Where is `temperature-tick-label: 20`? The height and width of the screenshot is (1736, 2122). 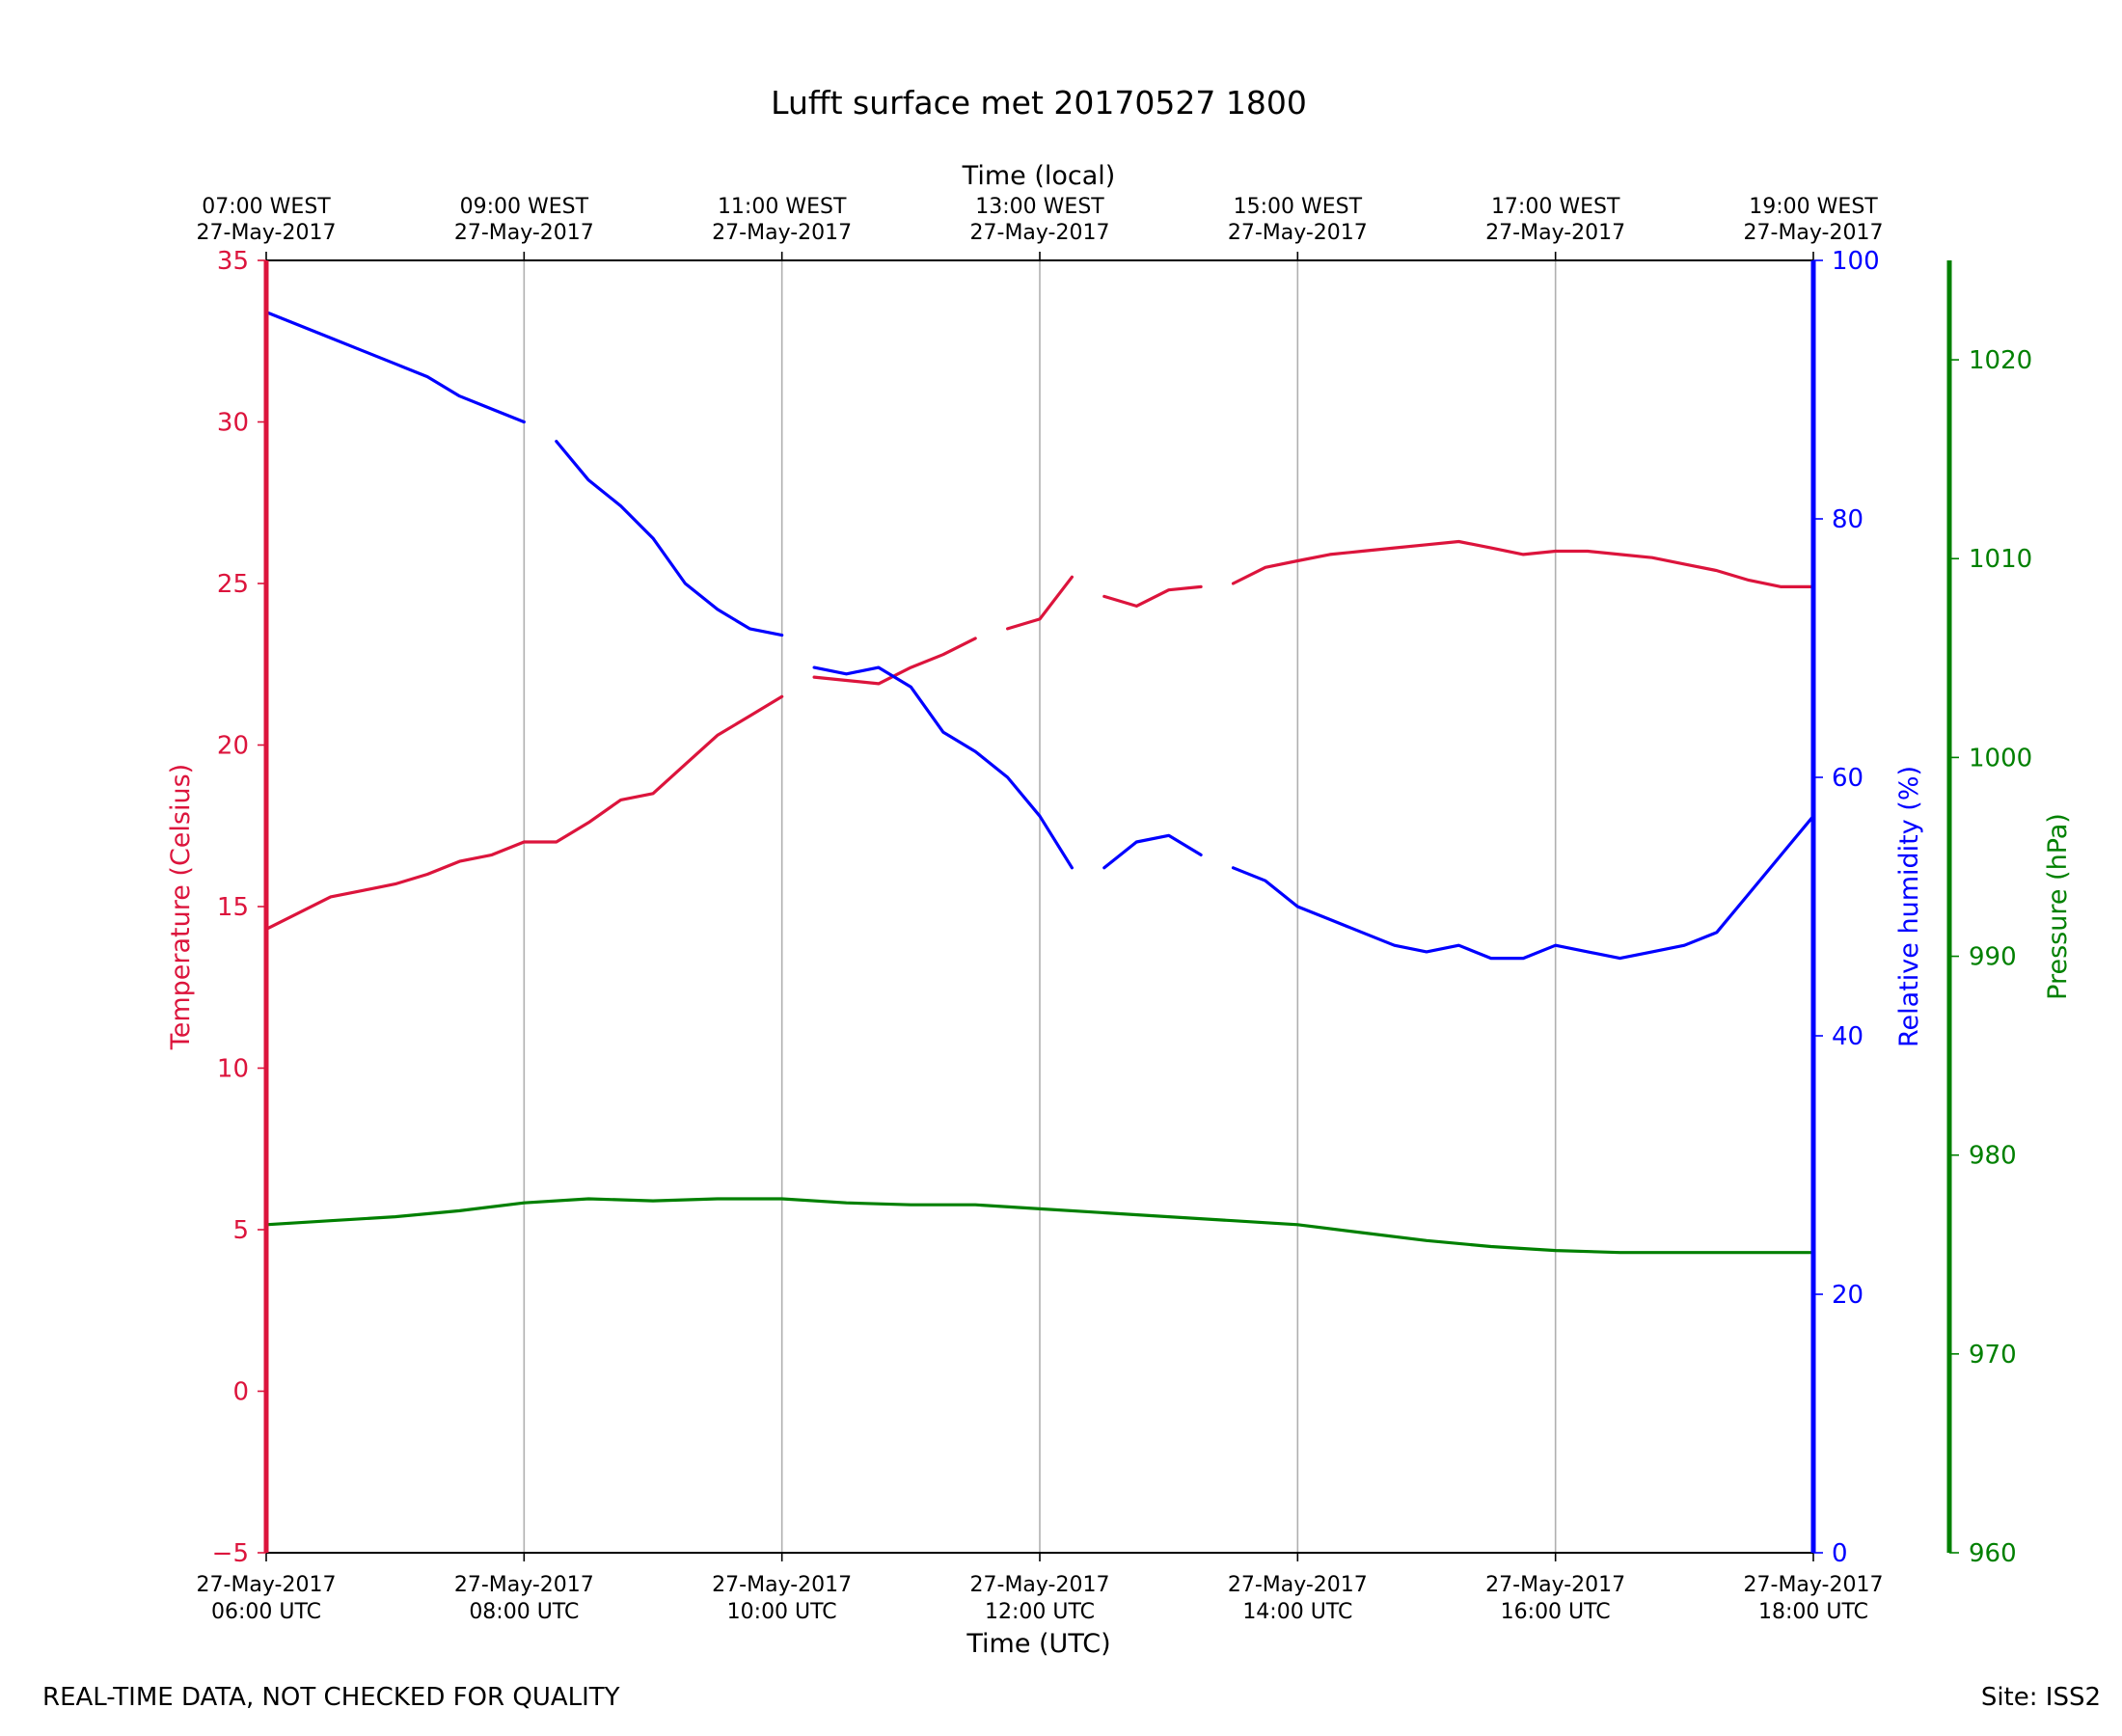
temperature-tick-label: 20 is located at coordinates (233, 746).